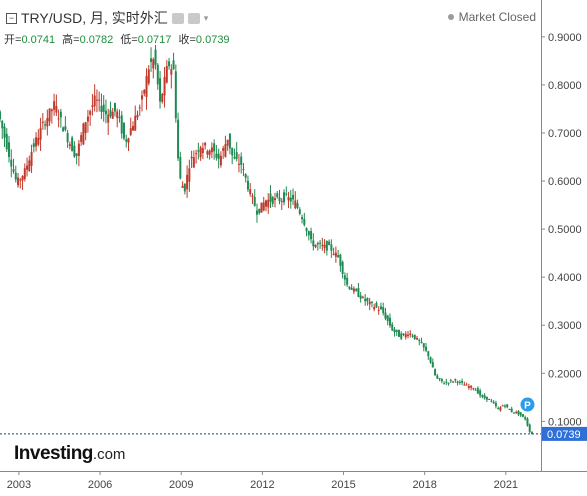 The image size is (587, 496). I want to click on y-tick-label: 0.4000, so click(565, 278).